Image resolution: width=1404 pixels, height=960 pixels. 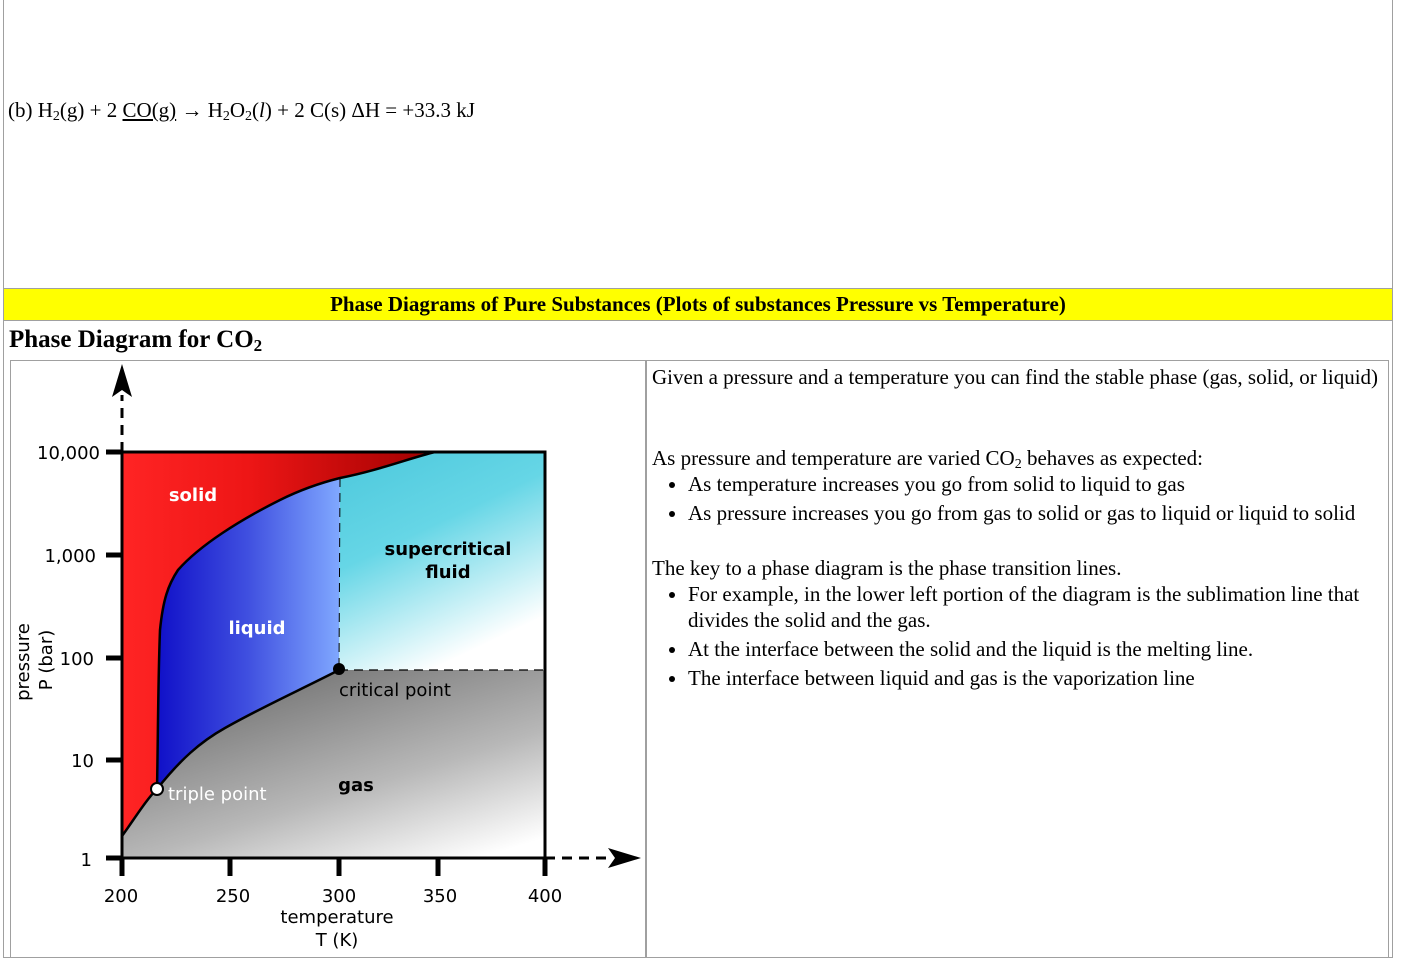 What do you see at coordinates (440, 896) in the screenshot?
I see `x-tick-350: 350` at bounding box center [440, 896].